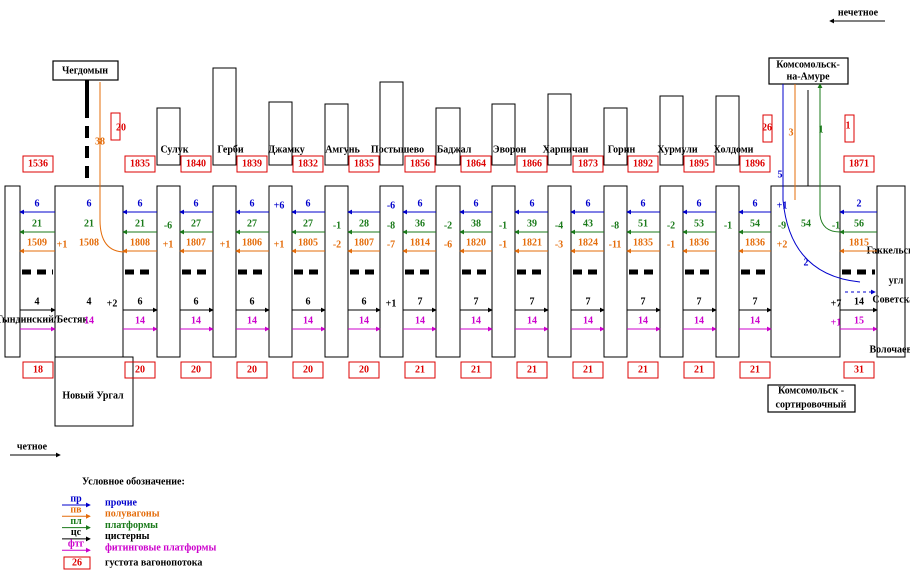  What do you see at coordinates (476, 242) in the screenshot?
I see `flow-value: 1820` at bounding box center [476, 242].